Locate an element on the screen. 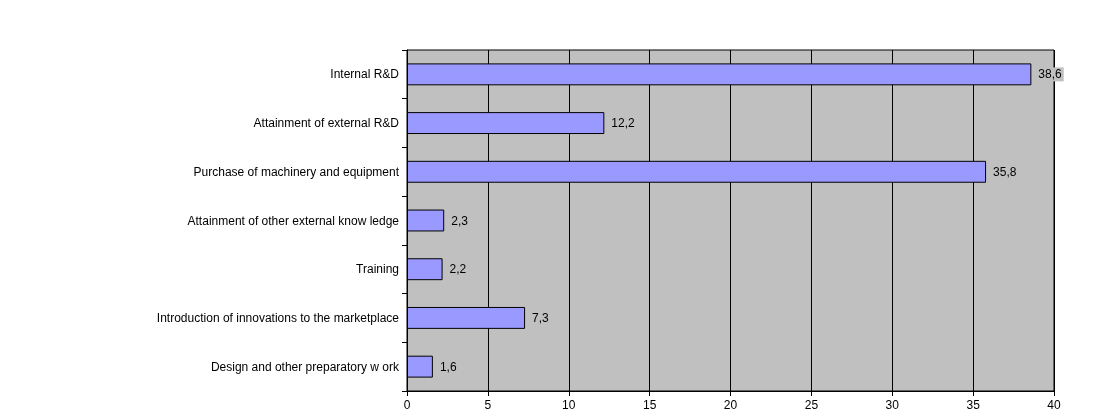 This screenshot has width=1116, height=419. data-label: 35,8 is located at coordinates (1005, 171).